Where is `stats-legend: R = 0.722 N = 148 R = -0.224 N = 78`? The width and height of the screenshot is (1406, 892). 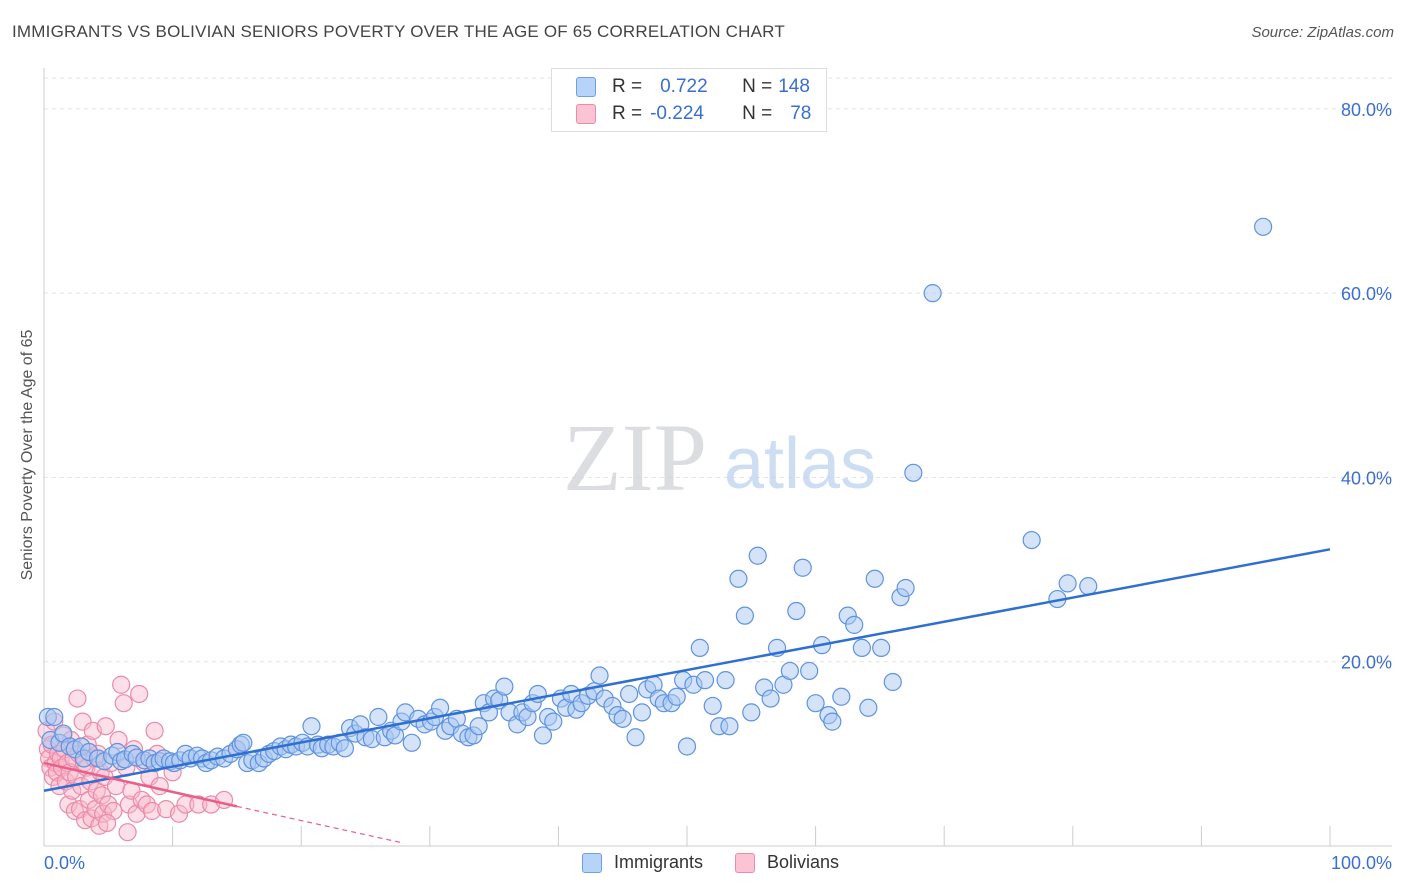
stats-legend: R = 0.722 N = 148 R = -0.224 N = 78 is located at coordinates (689, 100).